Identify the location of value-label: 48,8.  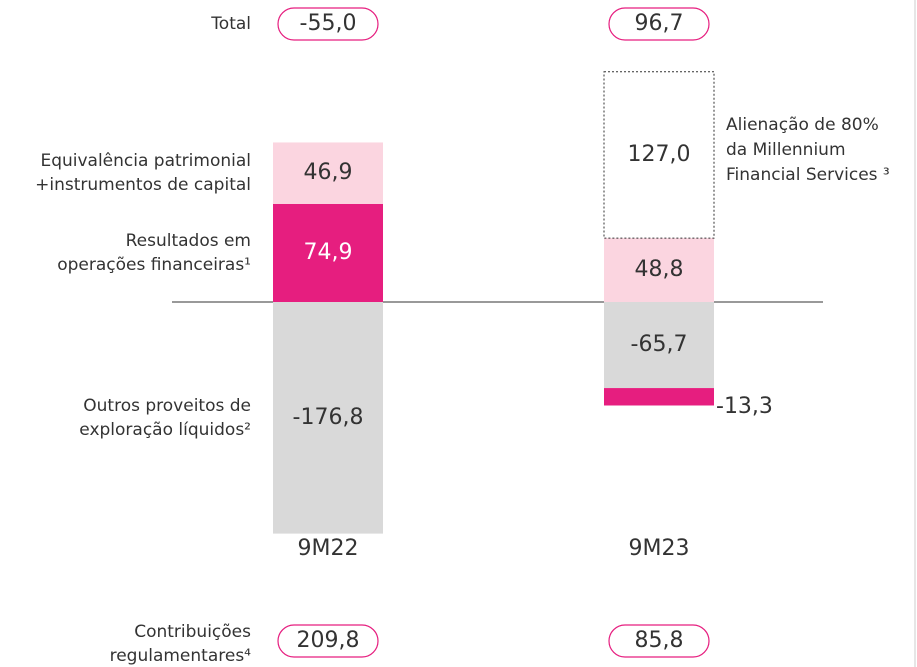
(659, 269).